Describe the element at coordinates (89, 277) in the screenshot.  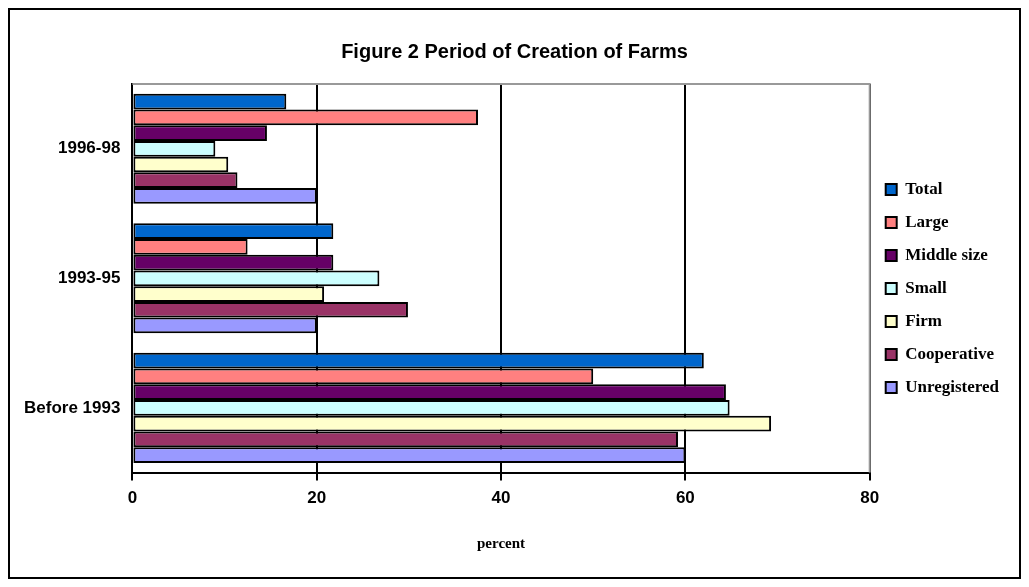
I see `y-tick-label: 1993-95` at that location.